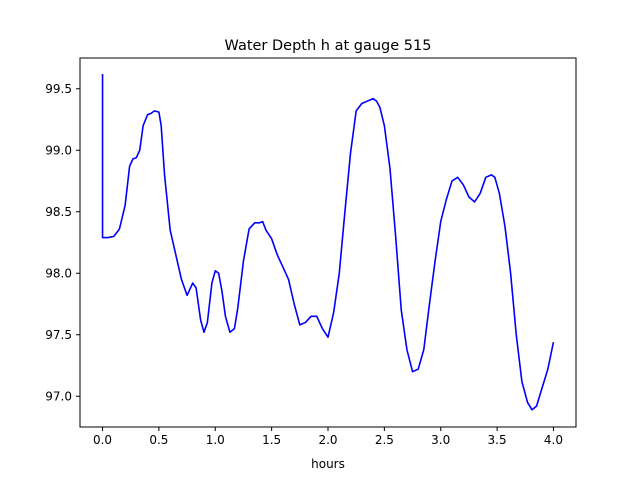  Describe the element at coordinates (440, 440) in the screenshot. I see `x-tick-label: 3.0` at that location.